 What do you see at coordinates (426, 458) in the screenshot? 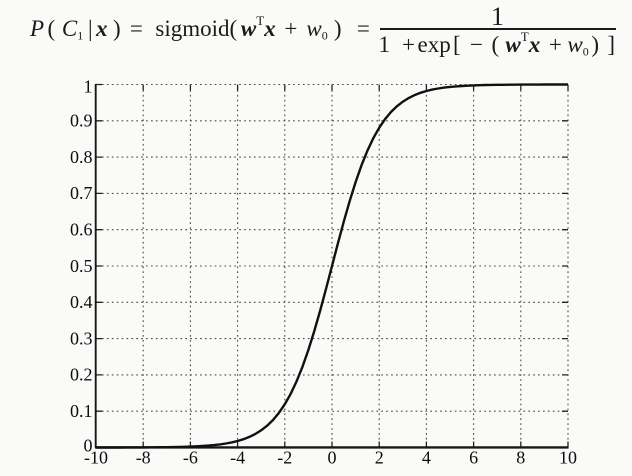
I see `svg-text: 4` at bounding box center [426, 458].